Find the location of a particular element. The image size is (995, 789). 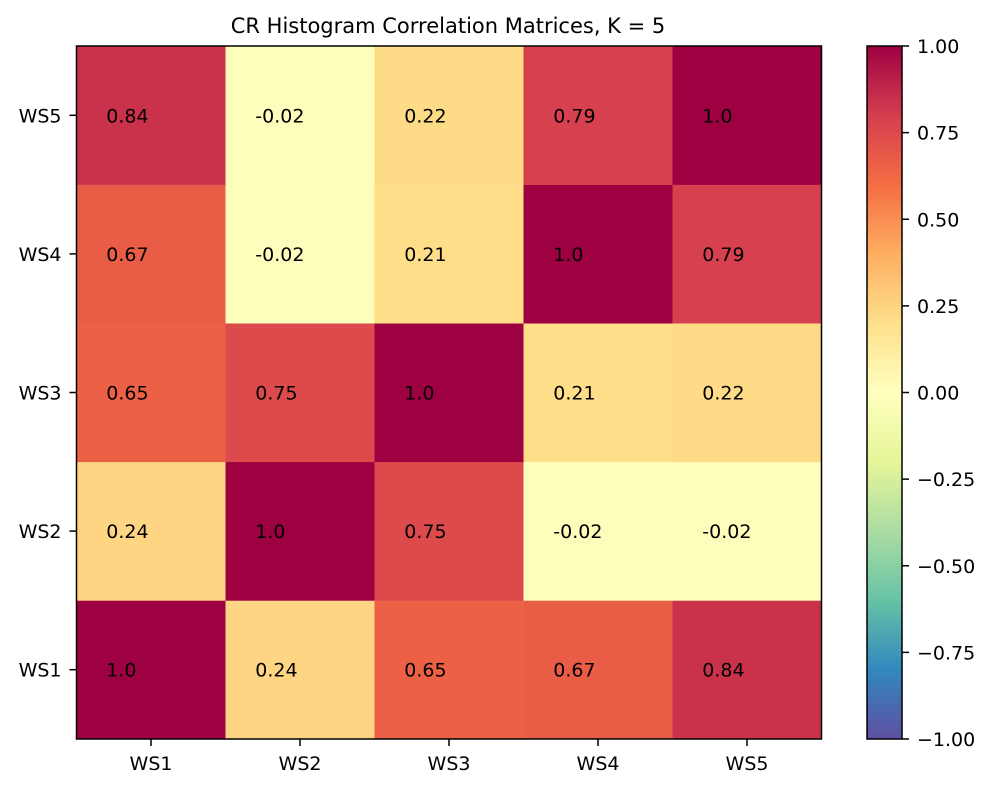

colorbar-tick-label-neg-0-25: −0.25 is located at coordinates (946, 480).